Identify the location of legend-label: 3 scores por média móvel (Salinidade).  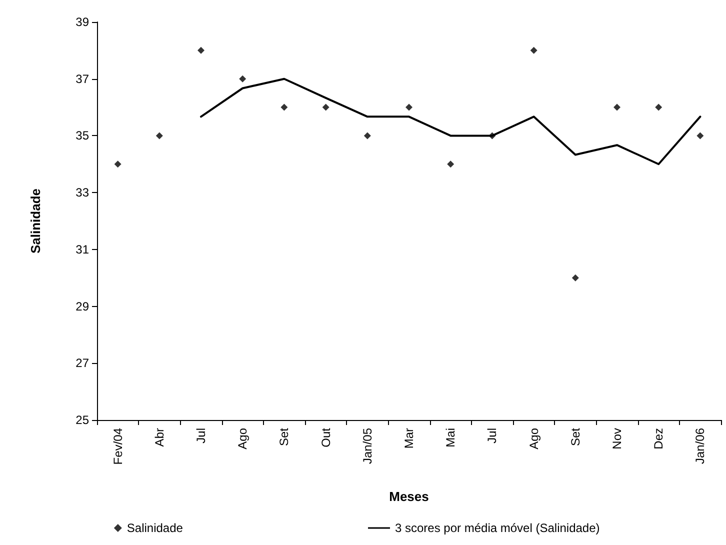
(497, 528).